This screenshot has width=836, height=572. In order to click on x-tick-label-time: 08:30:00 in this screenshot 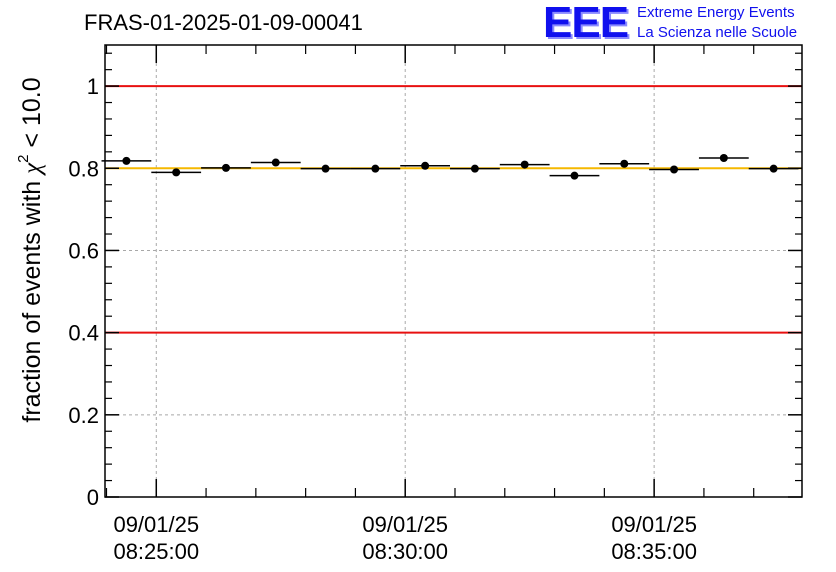, I will do `click(405, 551)`.